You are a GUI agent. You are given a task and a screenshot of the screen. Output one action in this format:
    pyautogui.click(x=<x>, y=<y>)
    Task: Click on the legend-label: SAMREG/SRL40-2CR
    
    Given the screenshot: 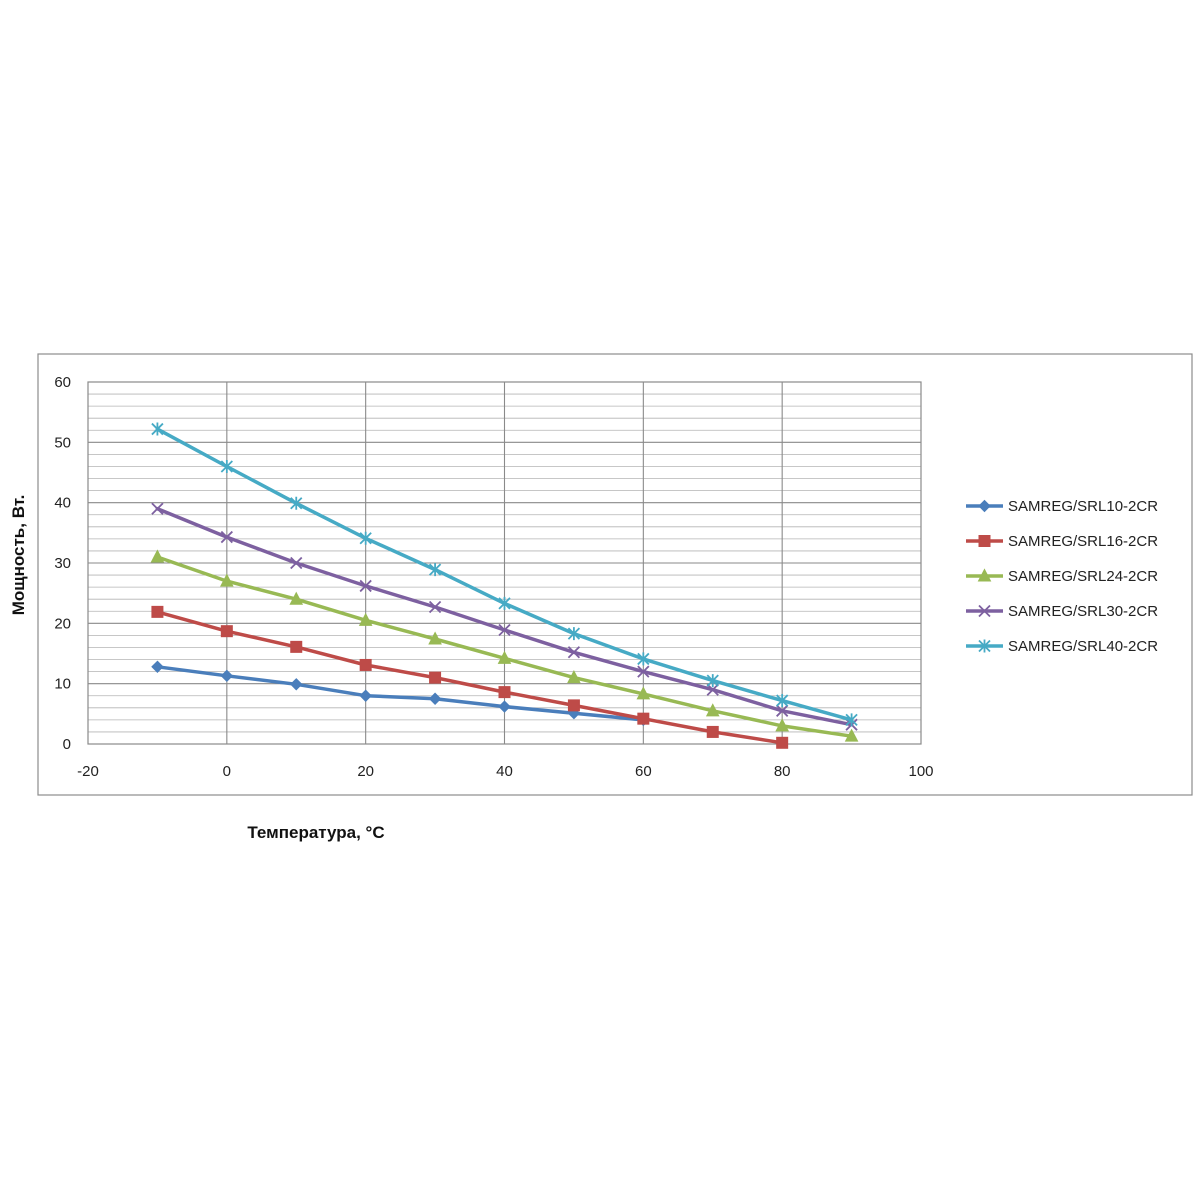 What is the action you would take?
    pyautogui.click(x=1083, y=646)
    